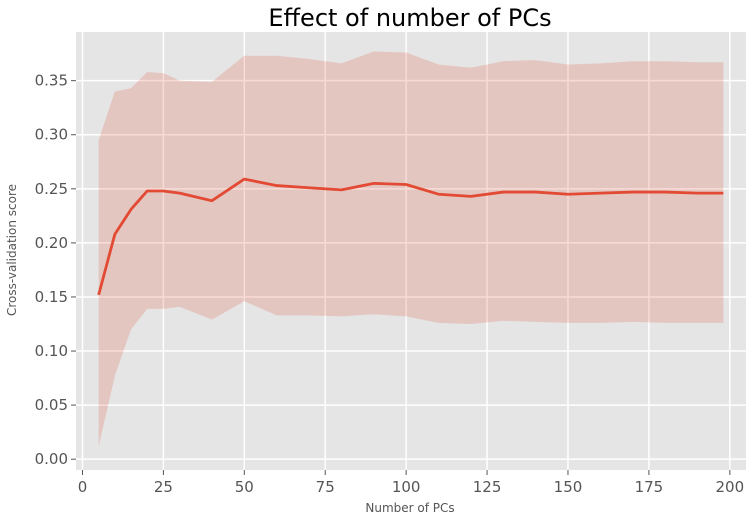  I want to click on x-tick-label: 150, so click(568, 487).